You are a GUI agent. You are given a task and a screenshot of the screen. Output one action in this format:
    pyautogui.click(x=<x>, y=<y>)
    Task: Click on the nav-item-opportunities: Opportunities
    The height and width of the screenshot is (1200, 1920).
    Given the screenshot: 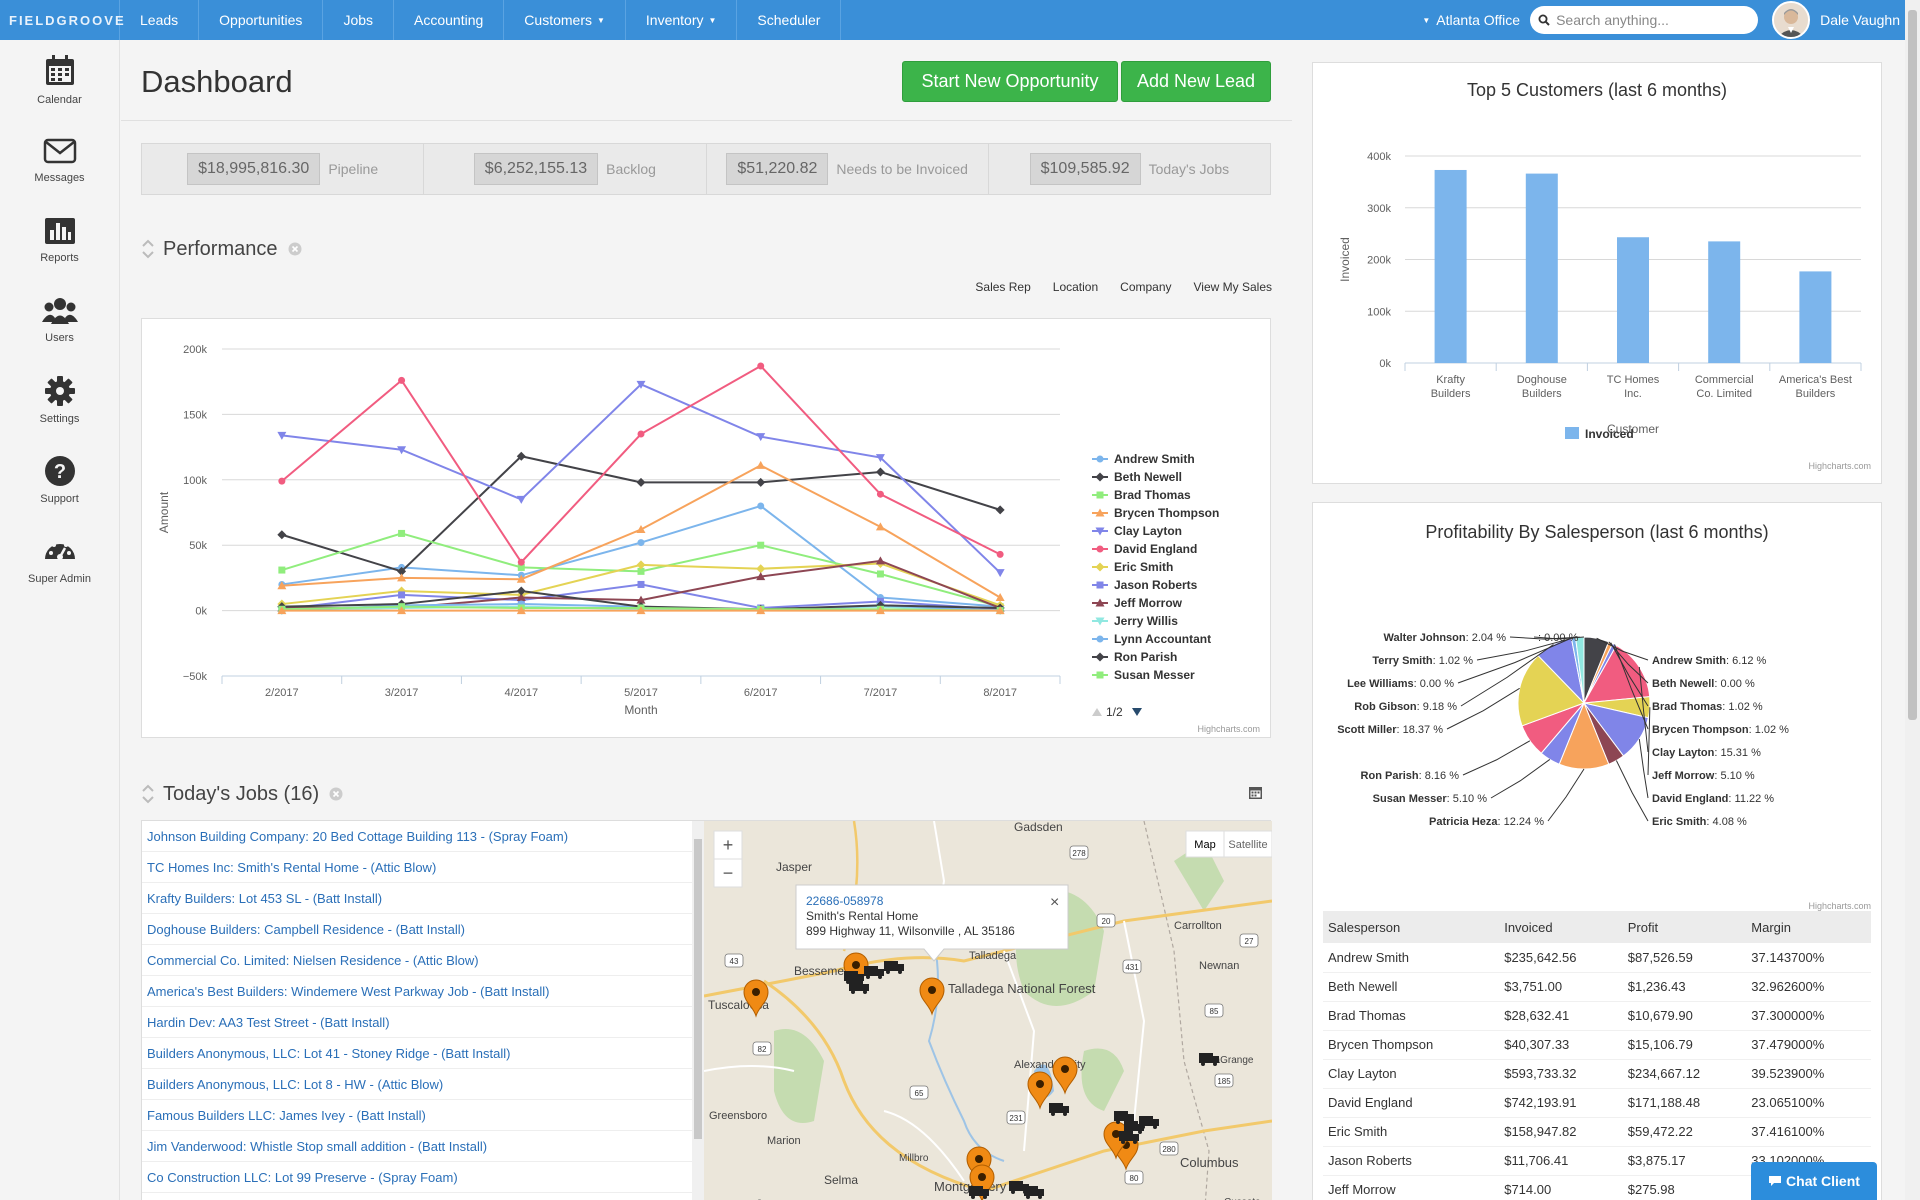 What is the action you would take?
    pyautogui.click(x=261, y=20)
    